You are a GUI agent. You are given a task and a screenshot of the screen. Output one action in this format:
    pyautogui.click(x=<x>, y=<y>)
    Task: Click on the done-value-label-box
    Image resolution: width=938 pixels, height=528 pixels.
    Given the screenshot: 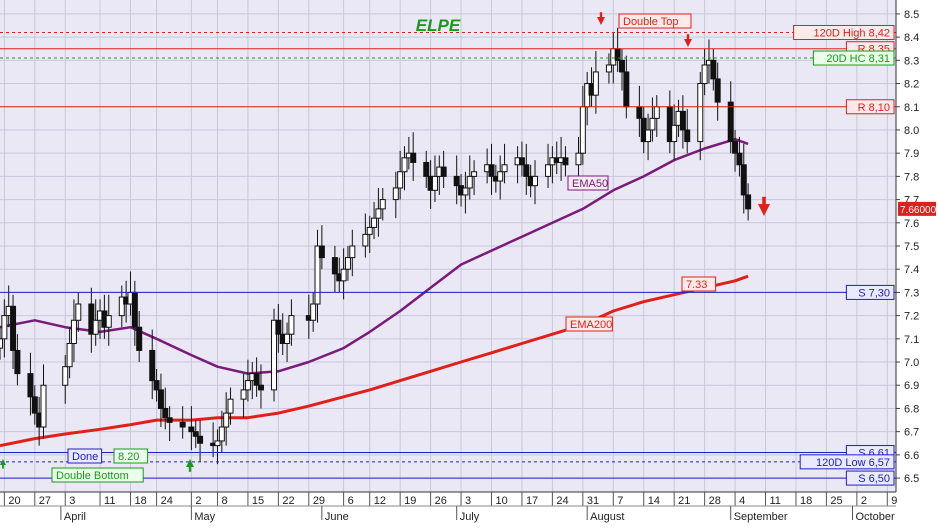 What is the action you would take?
    pyautogui.click(x=131, y=456)
    